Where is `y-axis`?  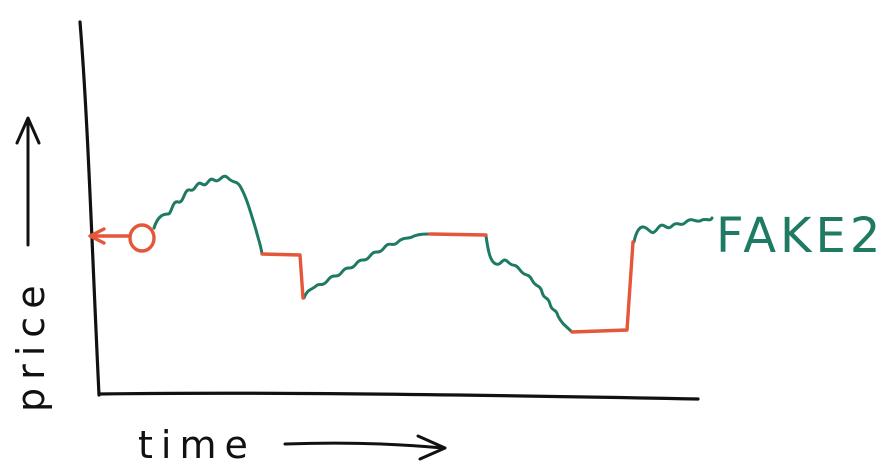 y-axis is located at coordinates (89, 208).